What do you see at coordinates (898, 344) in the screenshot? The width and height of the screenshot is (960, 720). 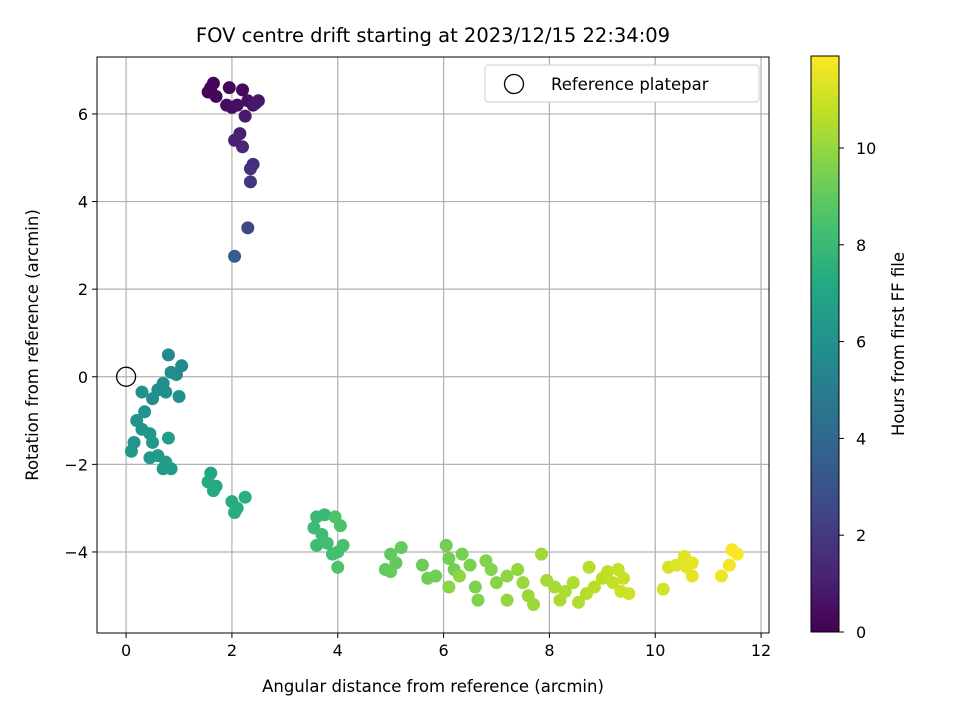 I see `colorbar-label: Hours from first FF file` at bounding box center [898, 344].